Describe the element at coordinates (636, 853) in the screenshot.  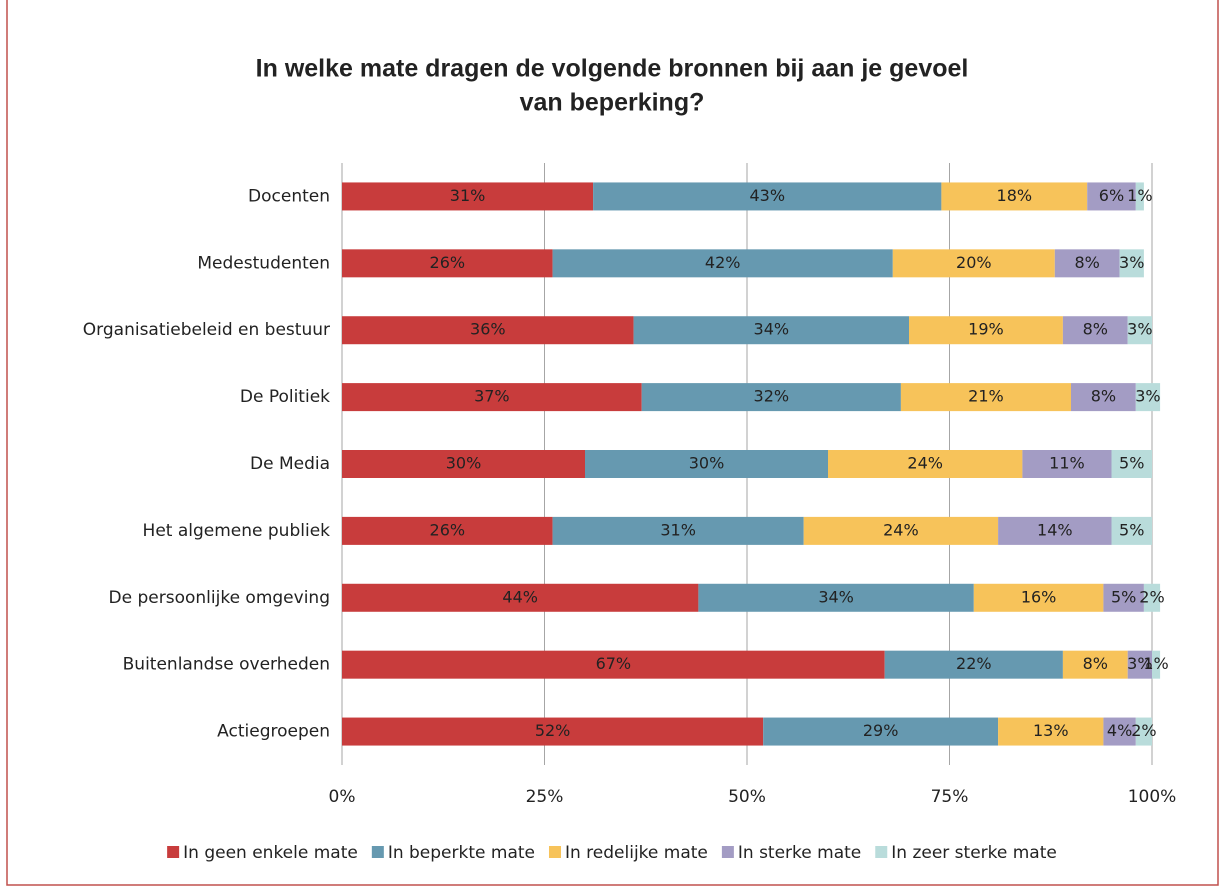
I see `legend-label: In redelijke mate` at that location.